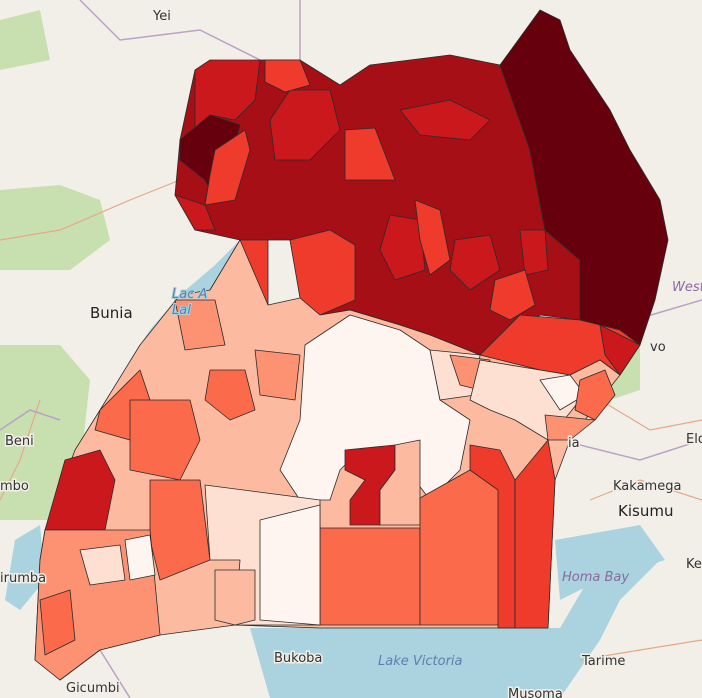  What do you see at coordinates (603, 661) in the screenshot?
I see `label-tarime: Tarime` at bounding box center [603, 661].